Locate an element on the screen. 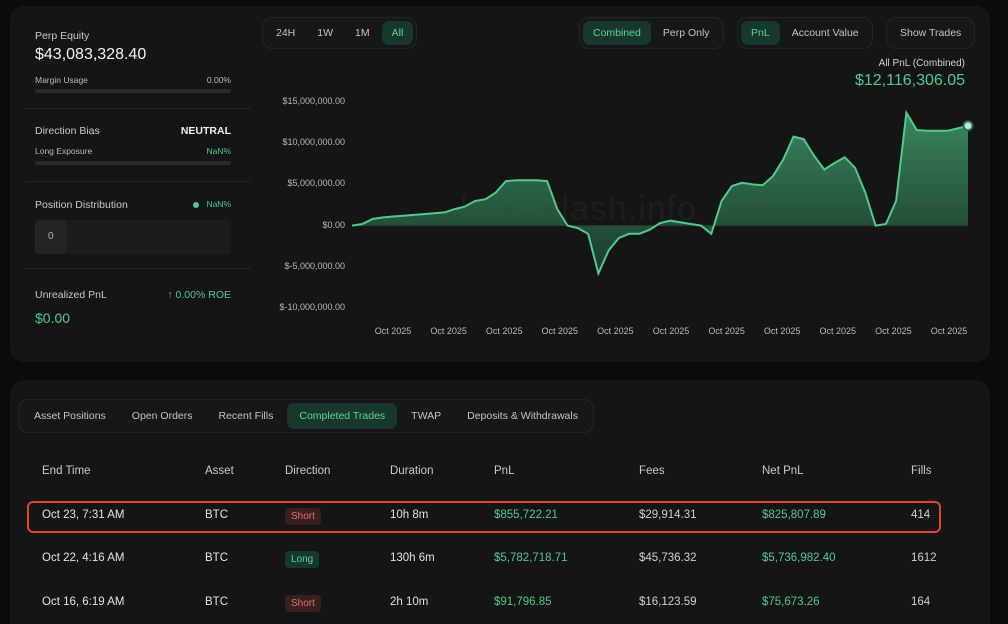  cell-duration: 130h 6m is located at coordinates (412, 558).